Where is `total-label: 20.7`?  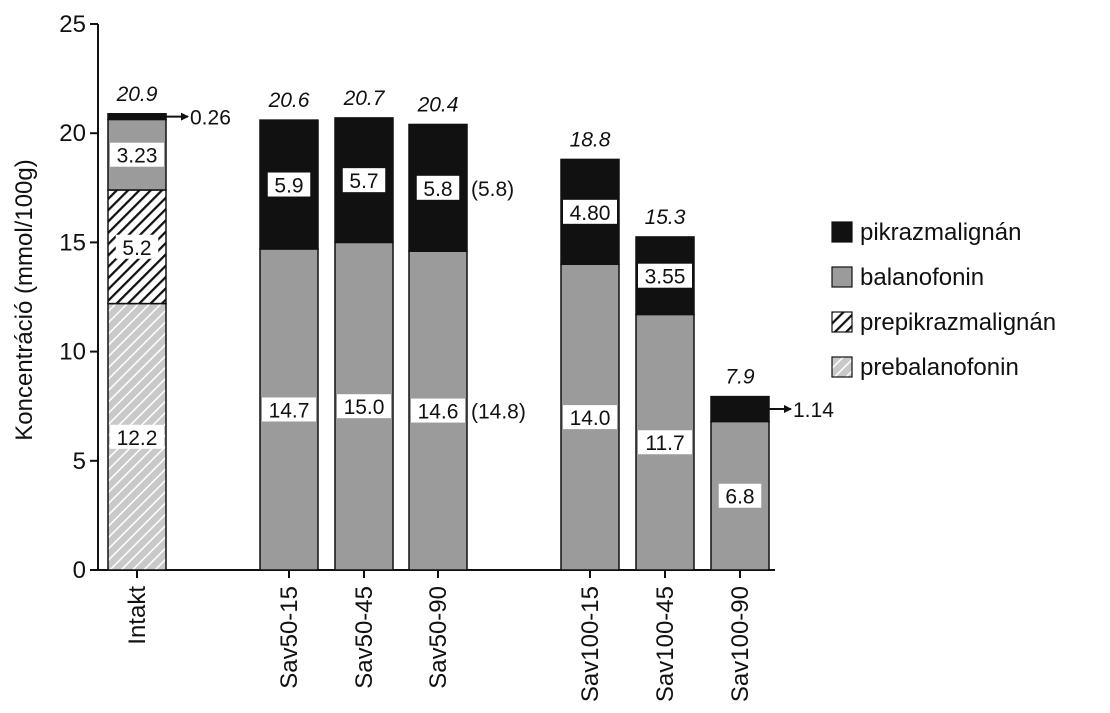 total-label: 20.7 is located at coordinates (364, 98).